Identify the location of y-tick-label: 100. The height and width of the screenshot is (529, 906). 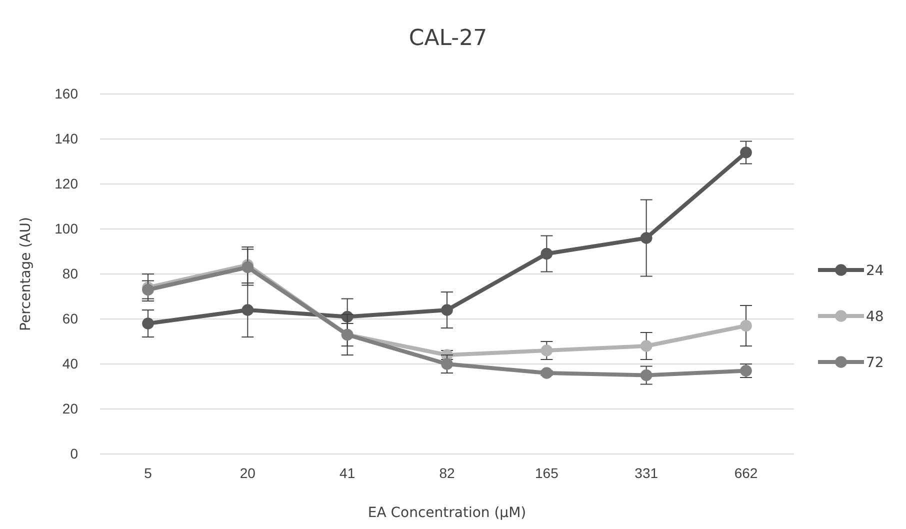
(66, 228).